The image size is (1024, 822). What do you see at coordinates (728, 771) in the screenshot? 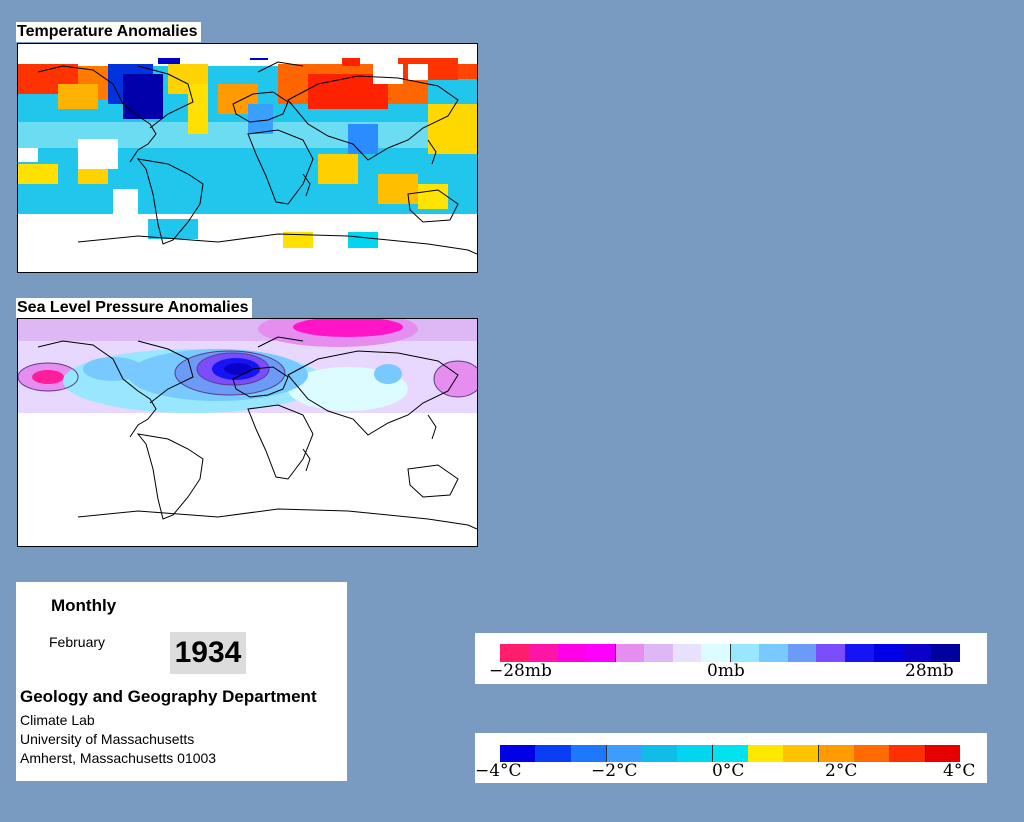
I see `temperature-tick-label: 0°C` at bounding box center [728, 771].